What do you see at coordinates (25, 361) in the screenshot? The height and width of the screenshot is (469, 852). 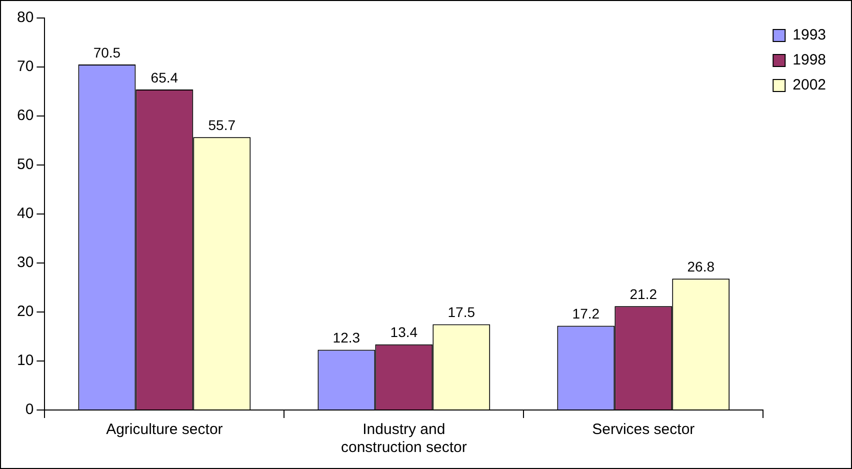 I see `y-tick-label: 10` at bounding box center [25, 361].